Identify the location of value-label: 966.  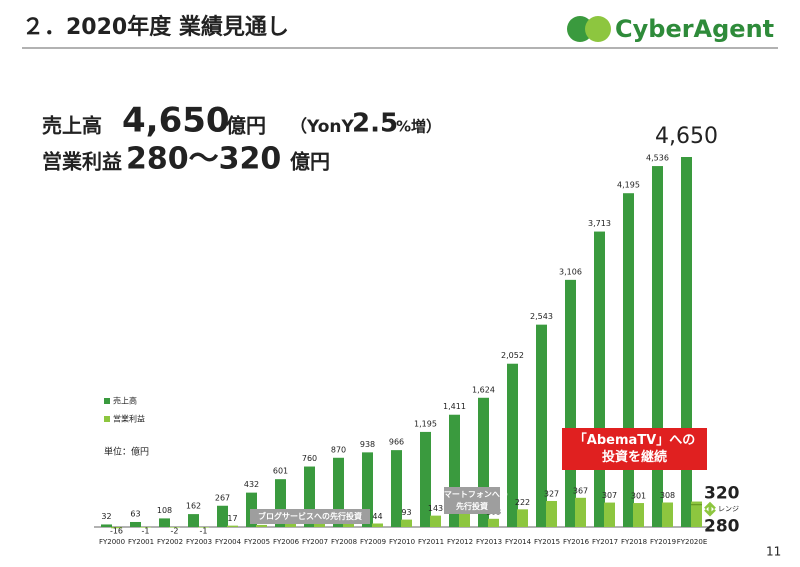
(396, 442).